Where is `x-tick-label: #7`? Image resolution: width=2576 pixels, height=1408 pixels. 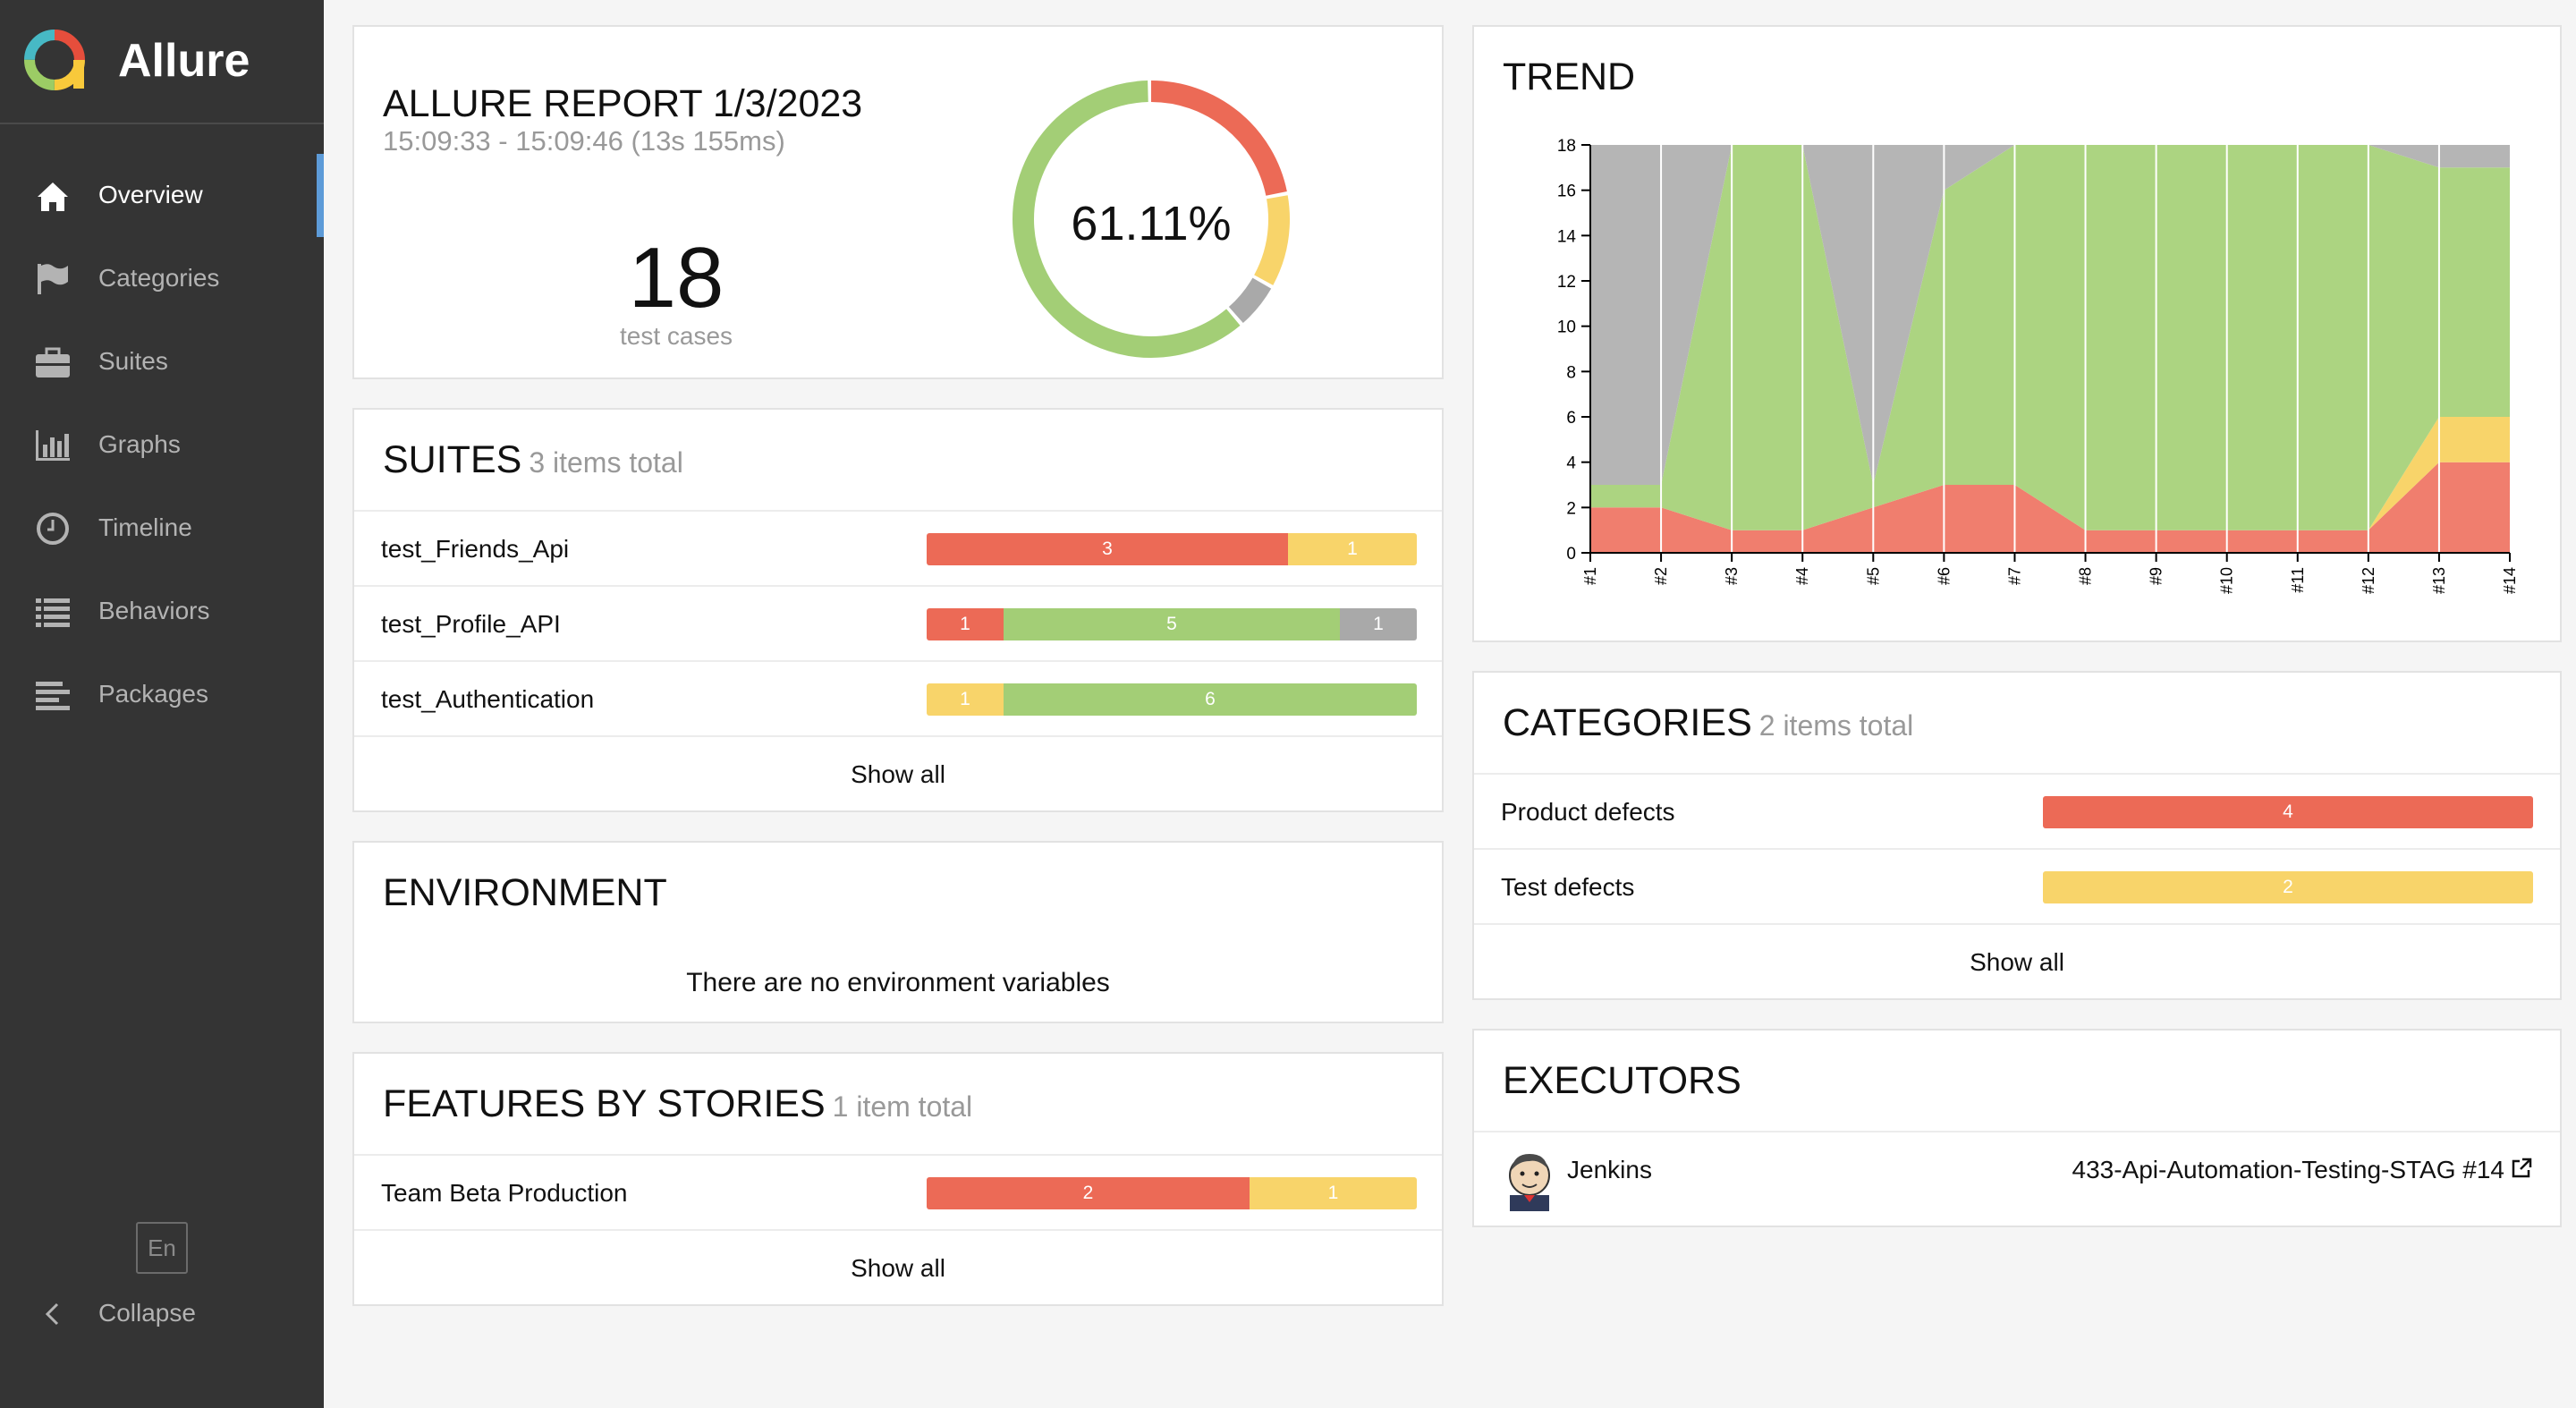
x-tick-label: #7 is located at coordinates (2014, 576).